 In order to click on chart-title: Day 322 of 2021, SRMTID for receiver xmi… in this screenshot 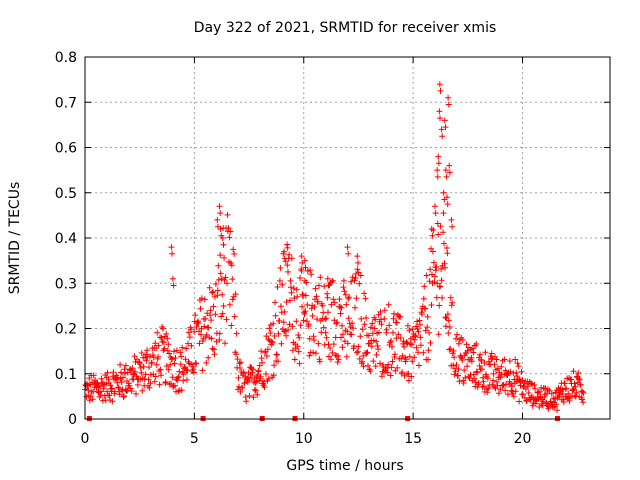, I will do `click(345, 28)`.